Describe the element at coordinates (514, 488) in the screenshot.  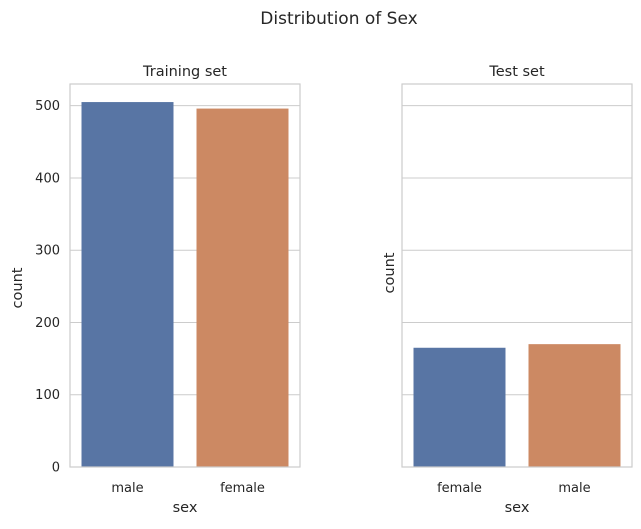
I see `test-set-x-ticks: female male` at that location.